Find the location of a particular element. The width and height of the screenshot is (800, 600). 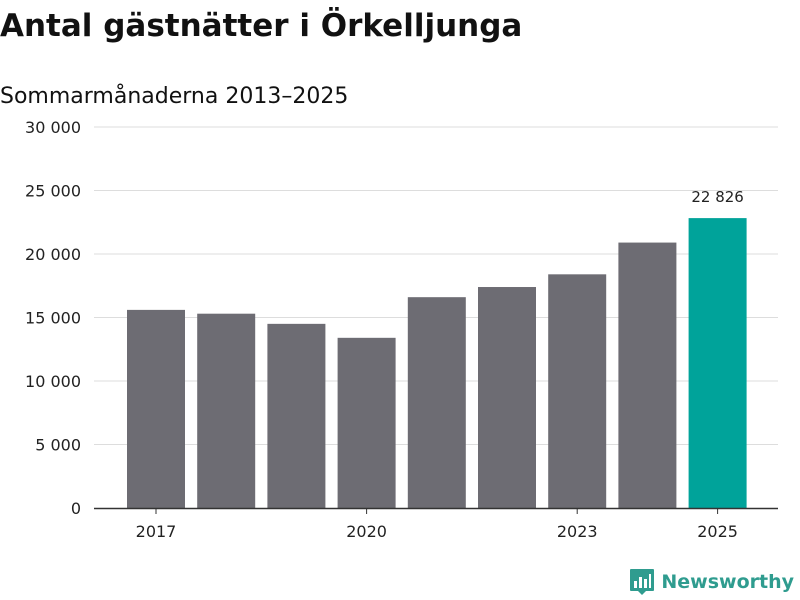

bar-chart-speech-bubble-icon is located at coordinates (642, 582).